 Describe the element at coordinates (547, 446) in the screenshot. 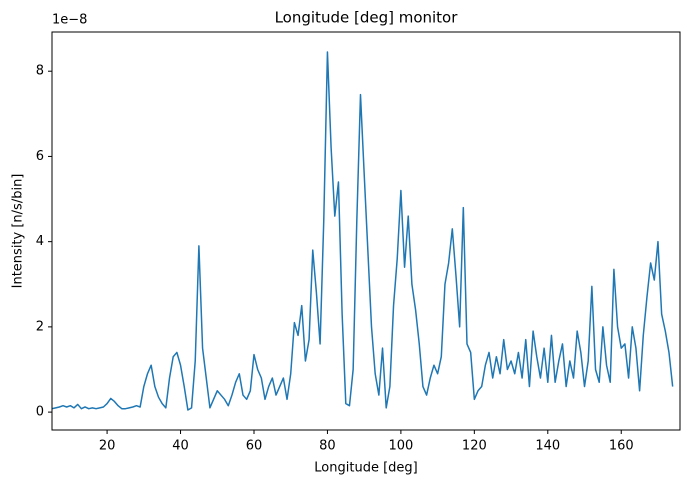

I see `x-tick-label: 140` at that location.